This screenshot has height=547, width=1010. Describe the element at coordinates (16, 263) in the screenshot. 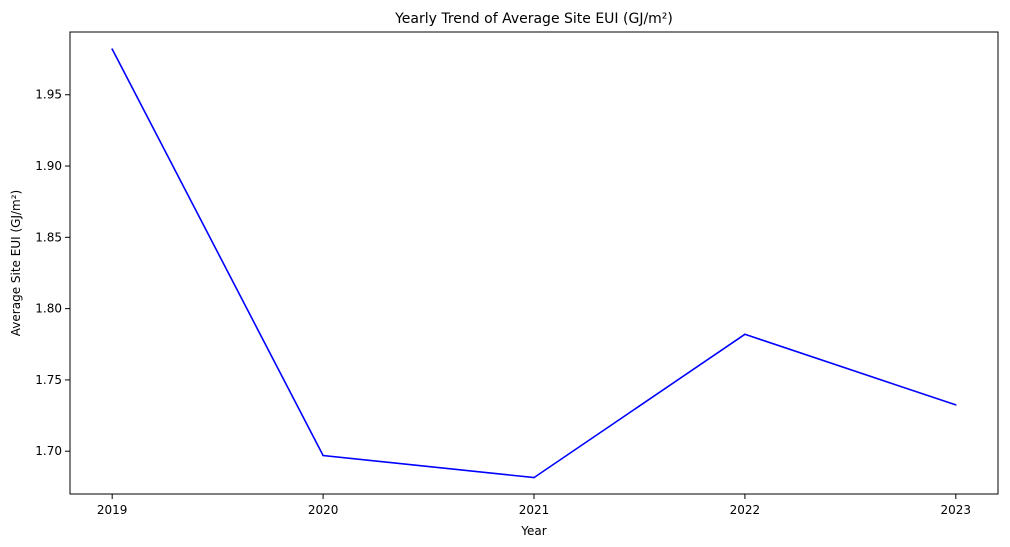

I see `y-axis-label: Average Site EUI (GJ/m²)` at that location.